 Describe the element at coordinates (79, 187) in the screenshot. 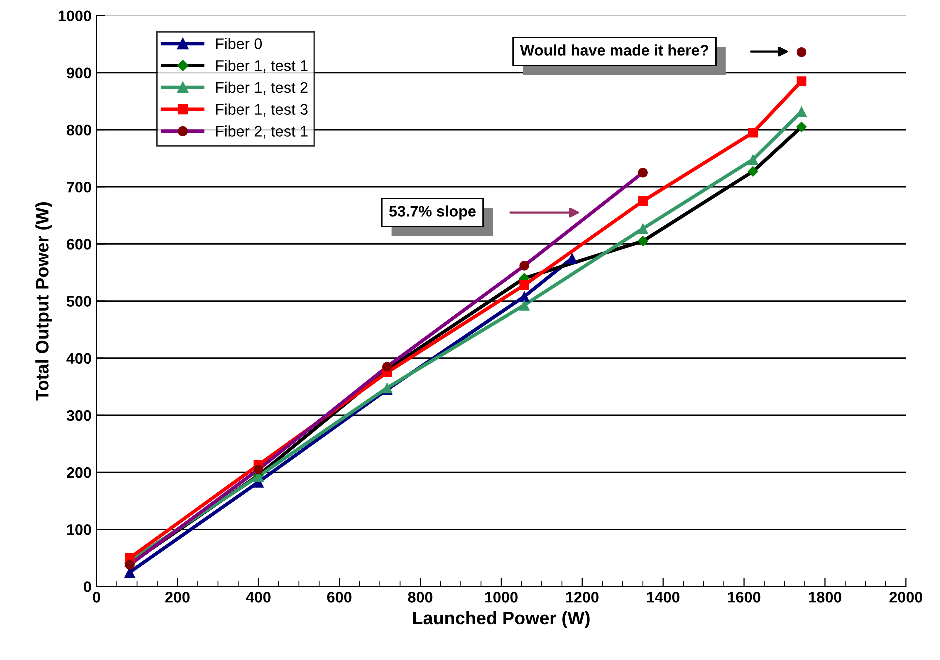

I see `y-tick-label: 700` at that location.